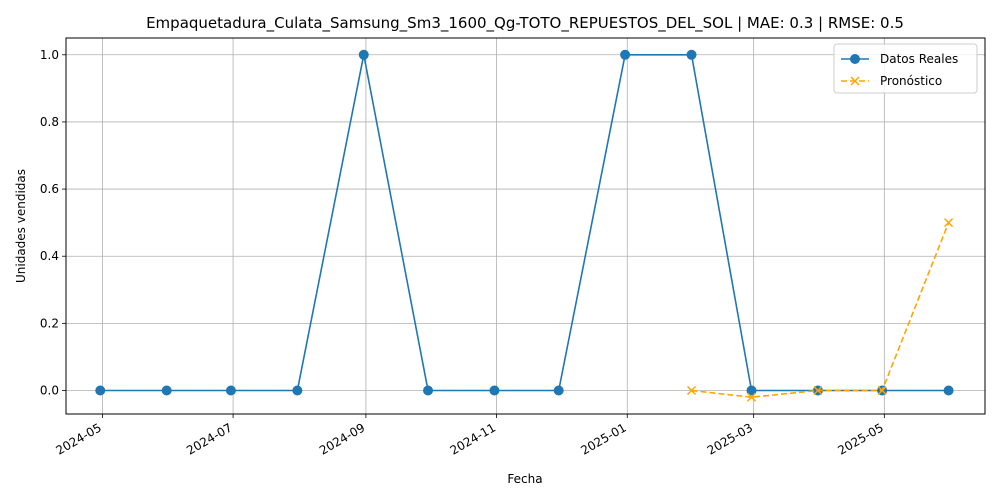 This screenshot has height=500, width=1000. I want to click on y-tick-label: 0.8, so click(49, 122).